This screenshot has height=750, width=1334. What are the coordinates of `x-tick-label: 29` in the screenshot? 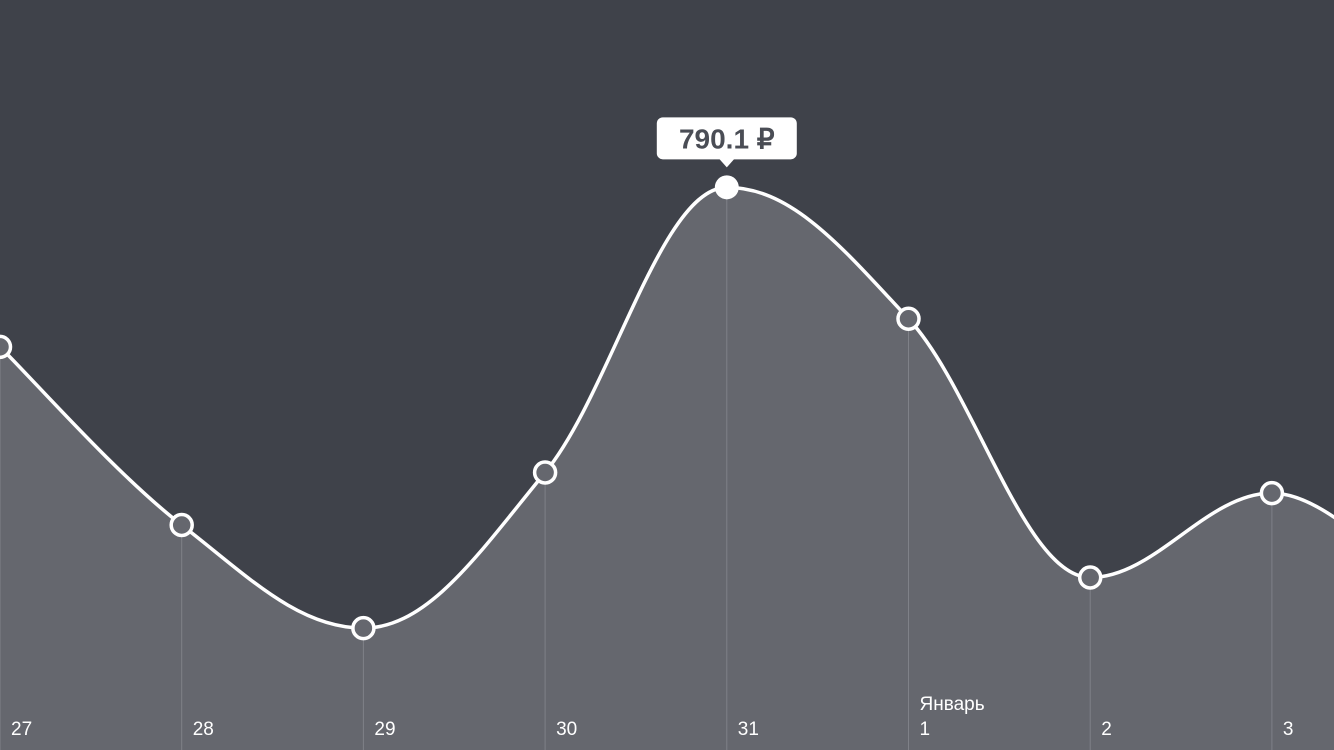 It's located at (384, 729).